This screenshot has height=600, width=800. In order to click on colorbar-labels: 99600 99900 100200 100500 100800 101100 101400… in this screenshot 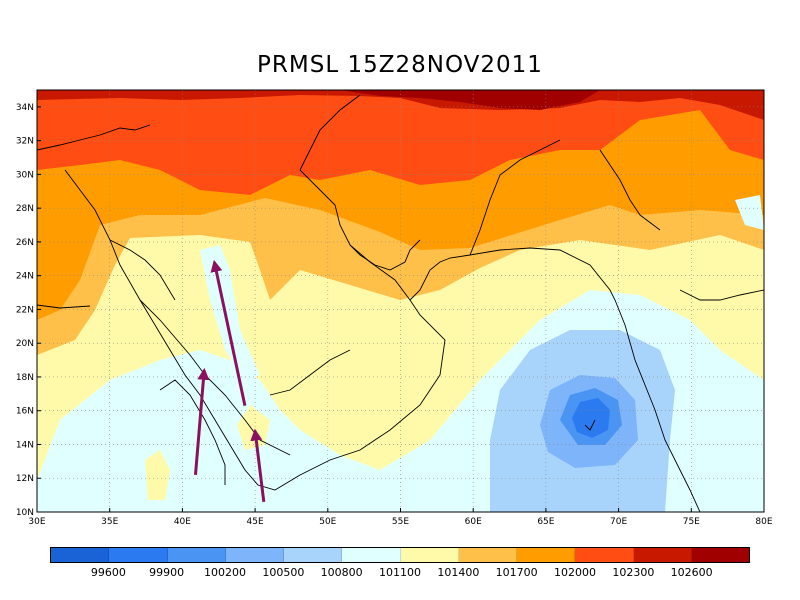, I will do `click(400, 574)`.